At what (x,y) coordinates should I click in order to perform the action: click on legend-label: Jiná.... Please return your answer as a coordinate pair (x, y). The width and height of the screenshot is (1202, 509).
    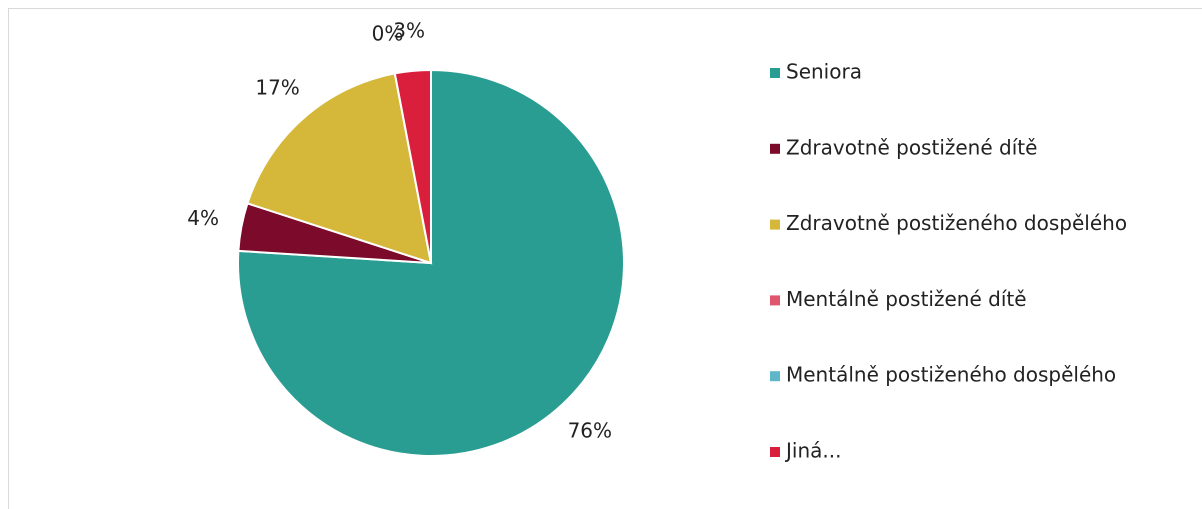
    Looking at the image, I should click on (812, 451).